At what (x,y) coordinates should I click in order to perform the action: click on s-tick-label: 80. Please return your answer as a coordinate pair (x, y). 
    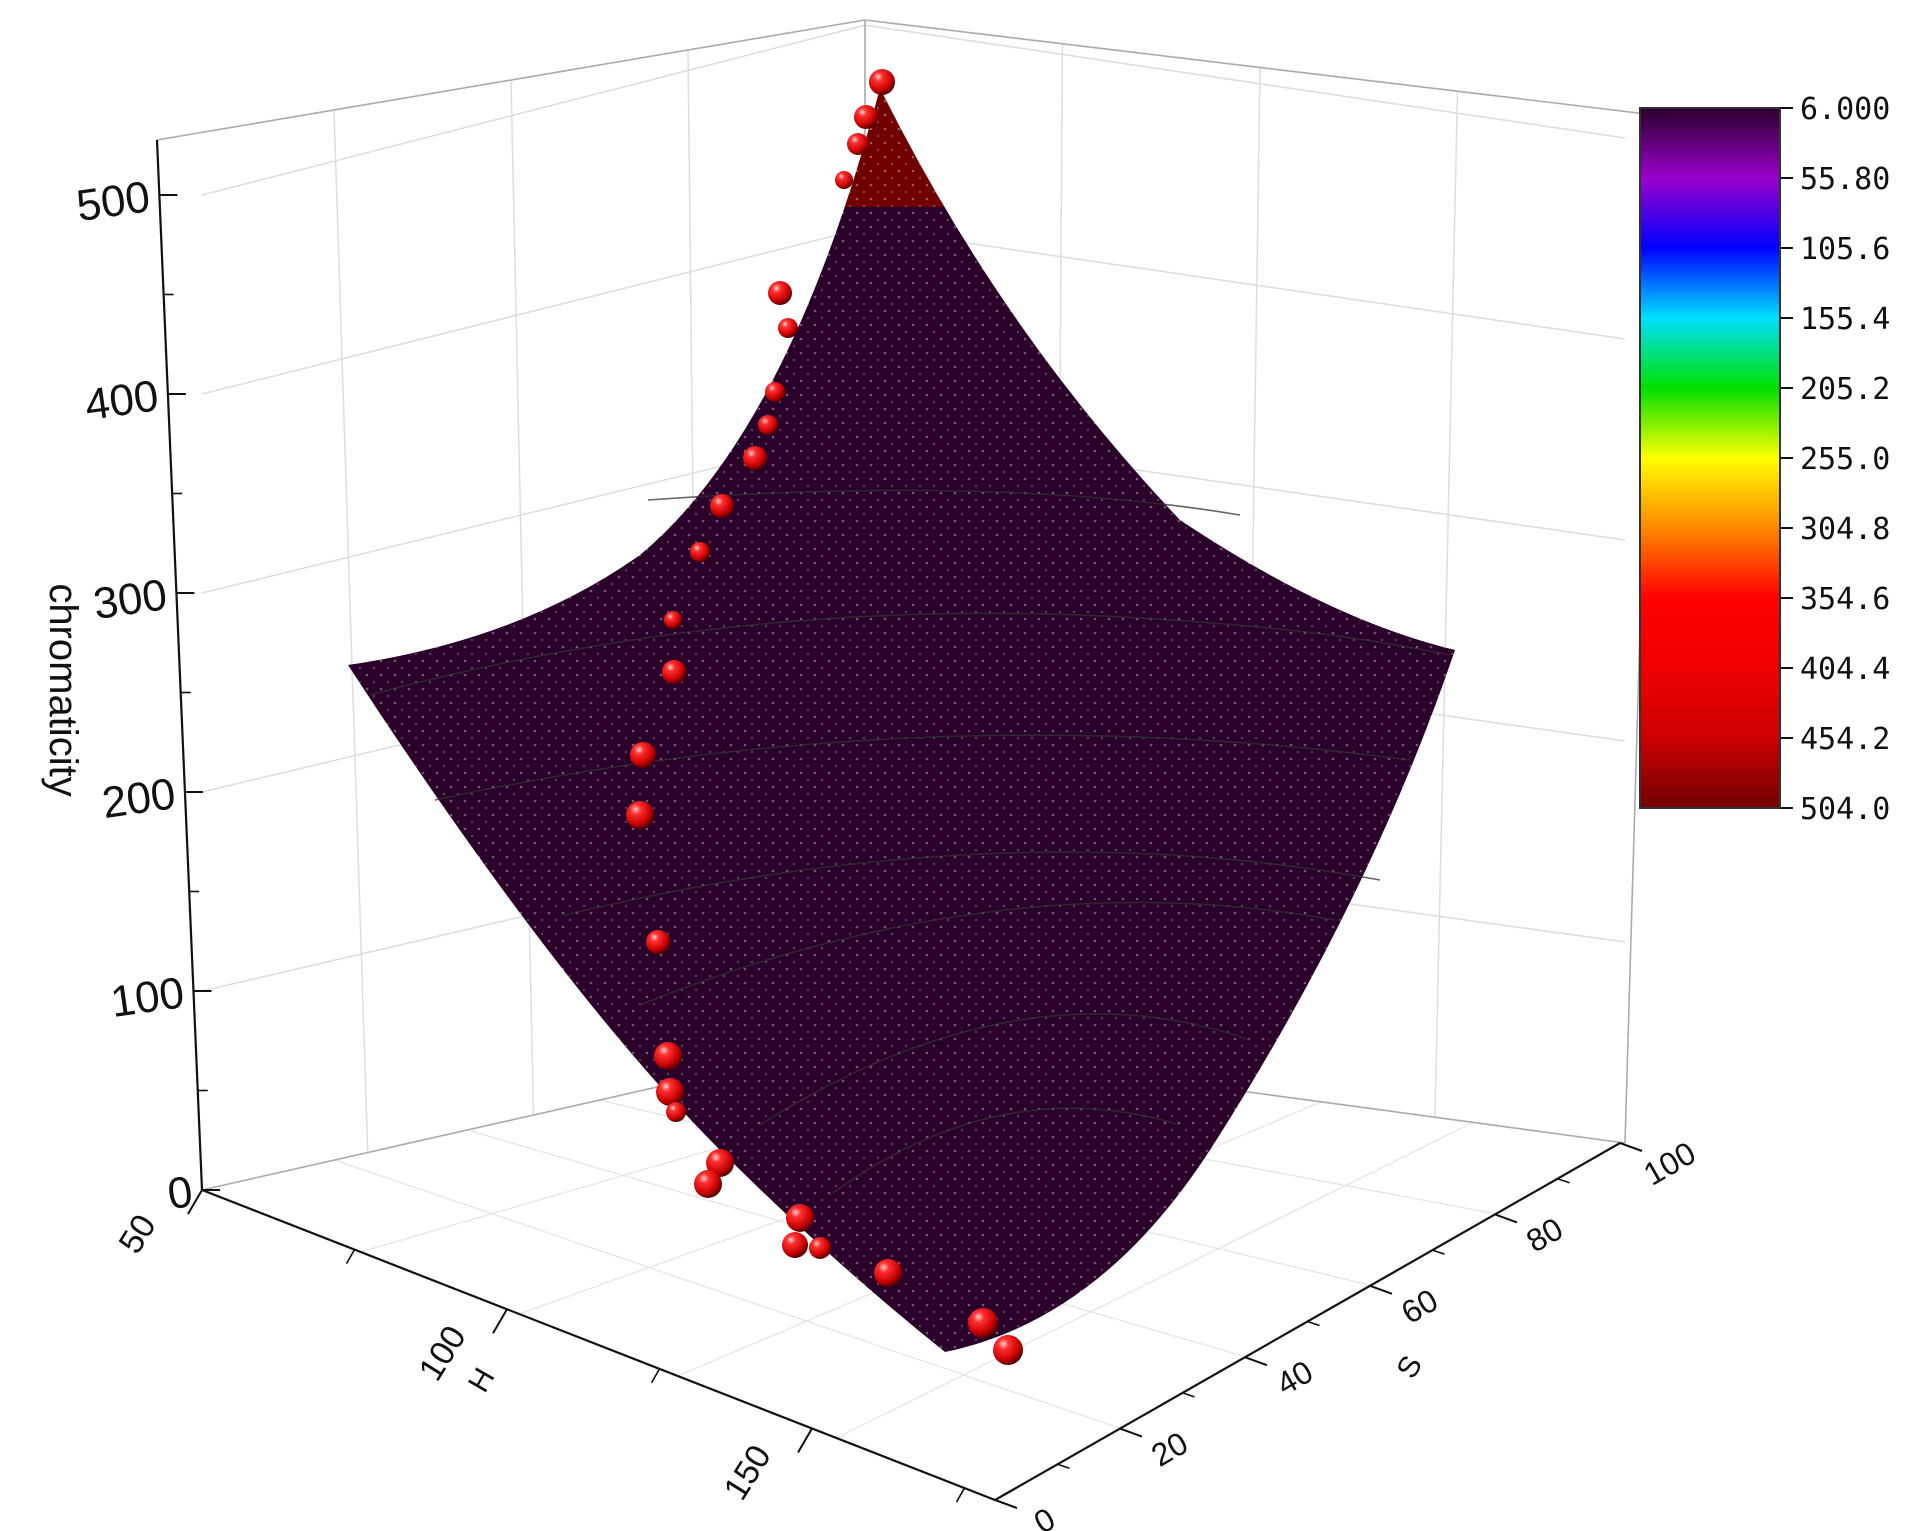
    Looking at the image, I should click on (1544, 1234).